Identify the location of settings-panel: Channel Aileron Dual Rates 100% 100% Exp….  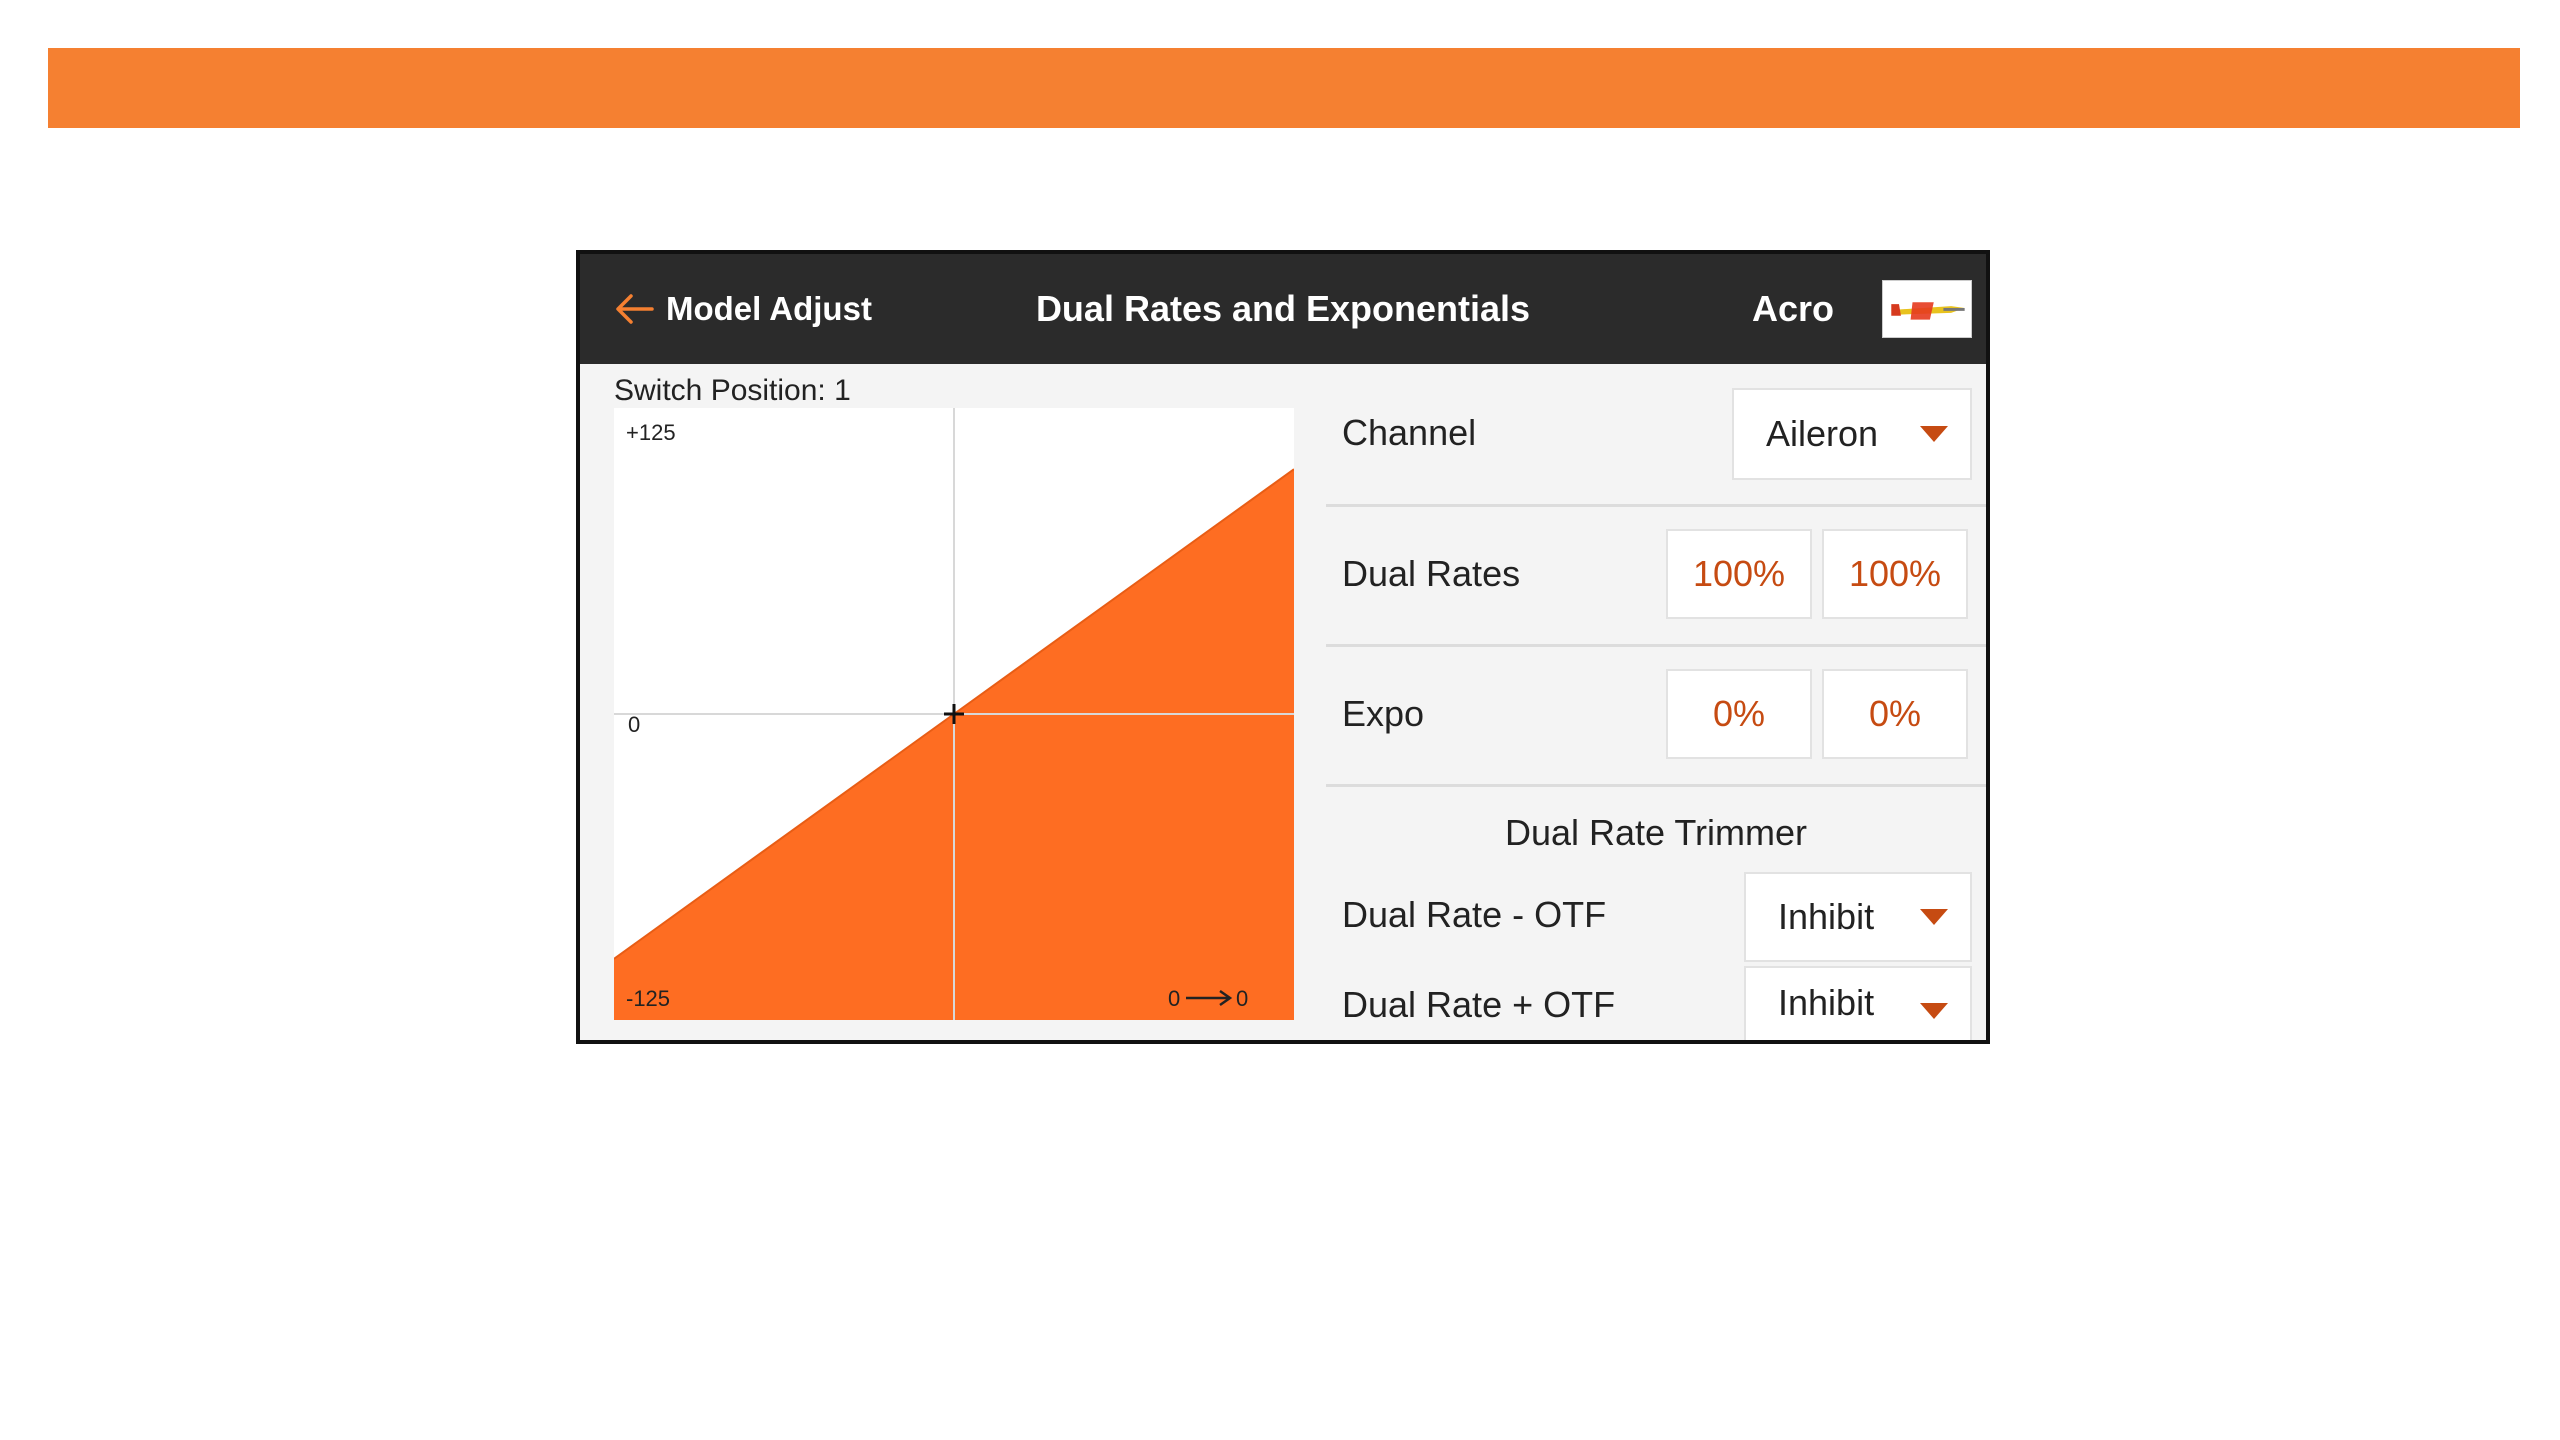
(1656, 702).